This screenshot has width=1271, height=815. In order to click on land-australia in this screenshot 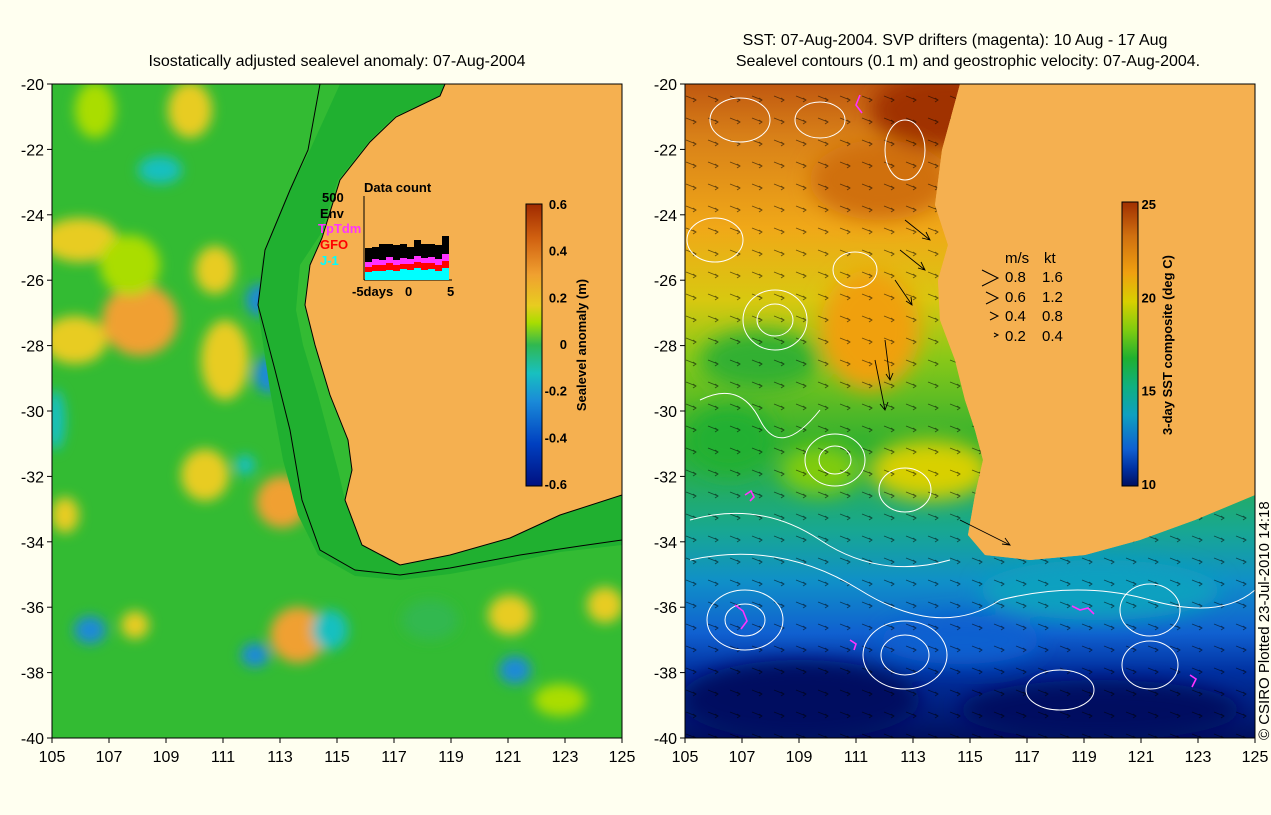, I will do `click(463, 325)`.